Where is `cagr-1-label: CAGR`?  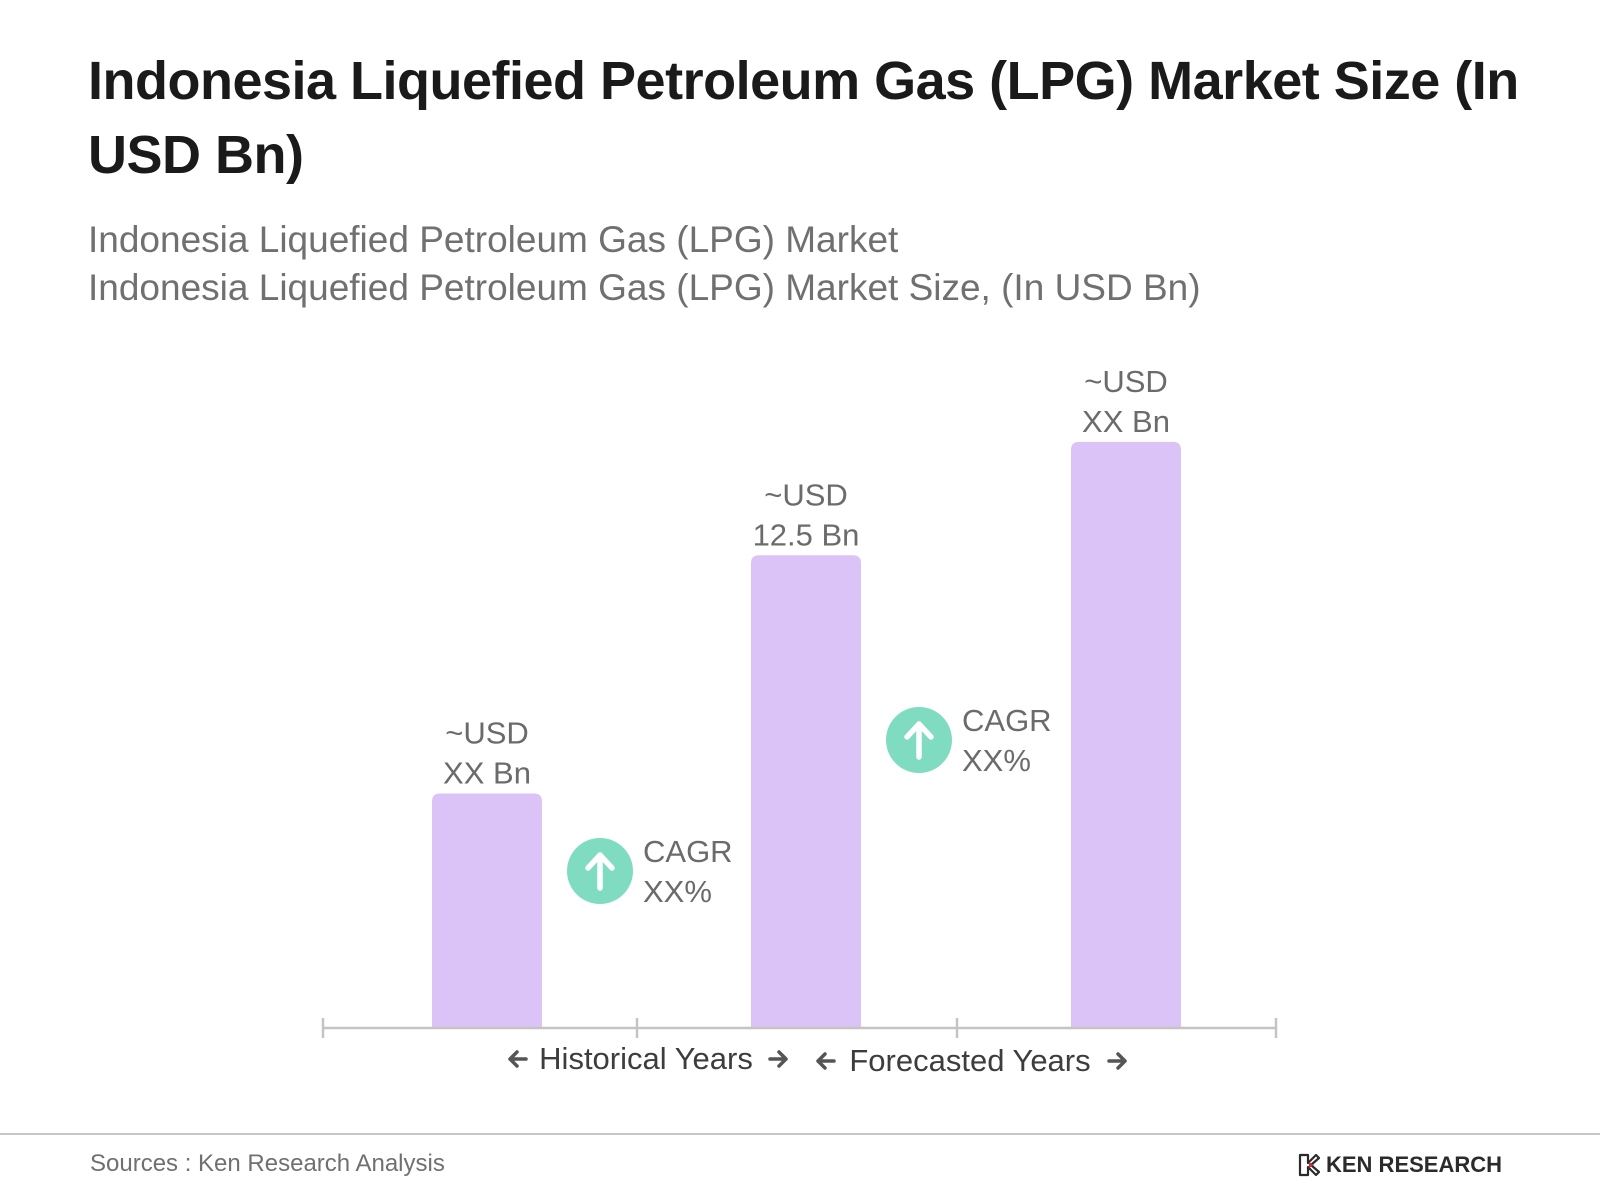
cagr-1-label: CAGR is located at coordinates (688, 851).